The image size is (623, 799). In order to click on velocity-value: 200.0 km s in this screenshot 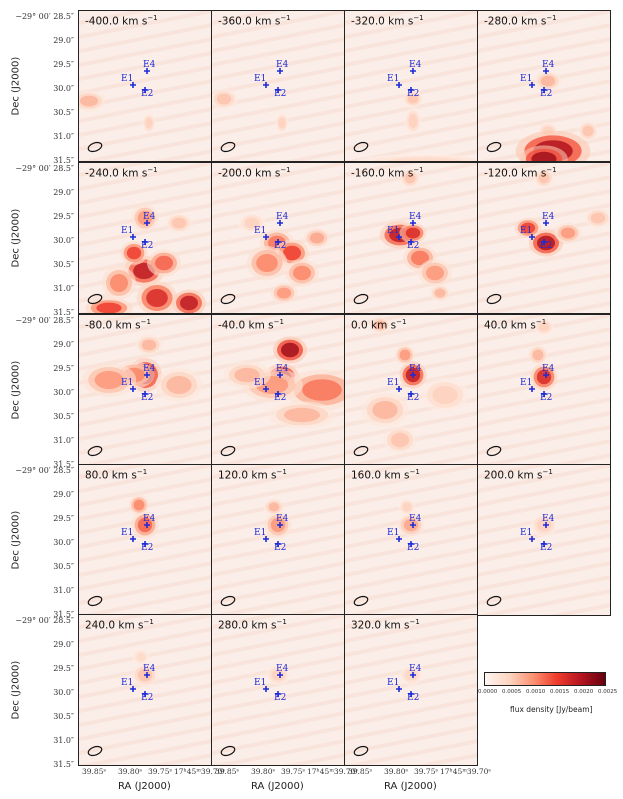, I will do `click(513, 475)`.